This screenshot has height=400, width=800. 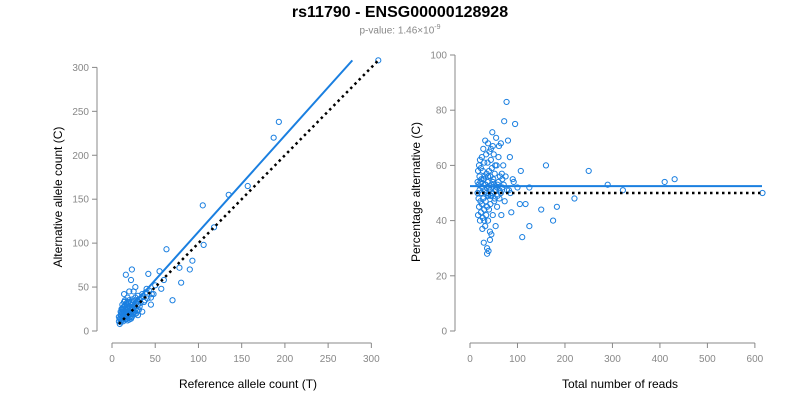 I want to click on x-tick-label: 50, so click(x=156, y=359).